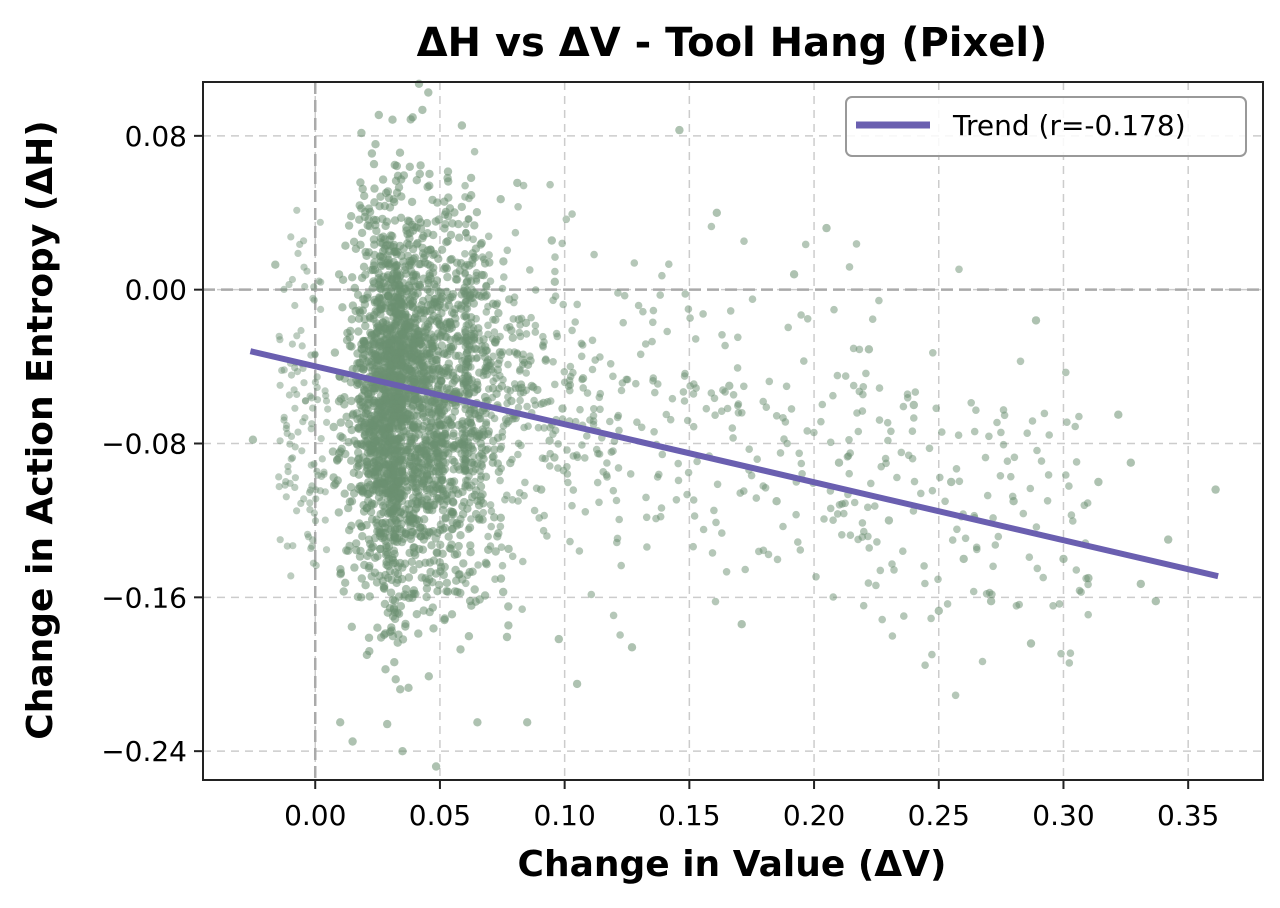  Describe the element at coordinates (448, 420) in the screenshot. I see `scatter-point-1992` at that location.